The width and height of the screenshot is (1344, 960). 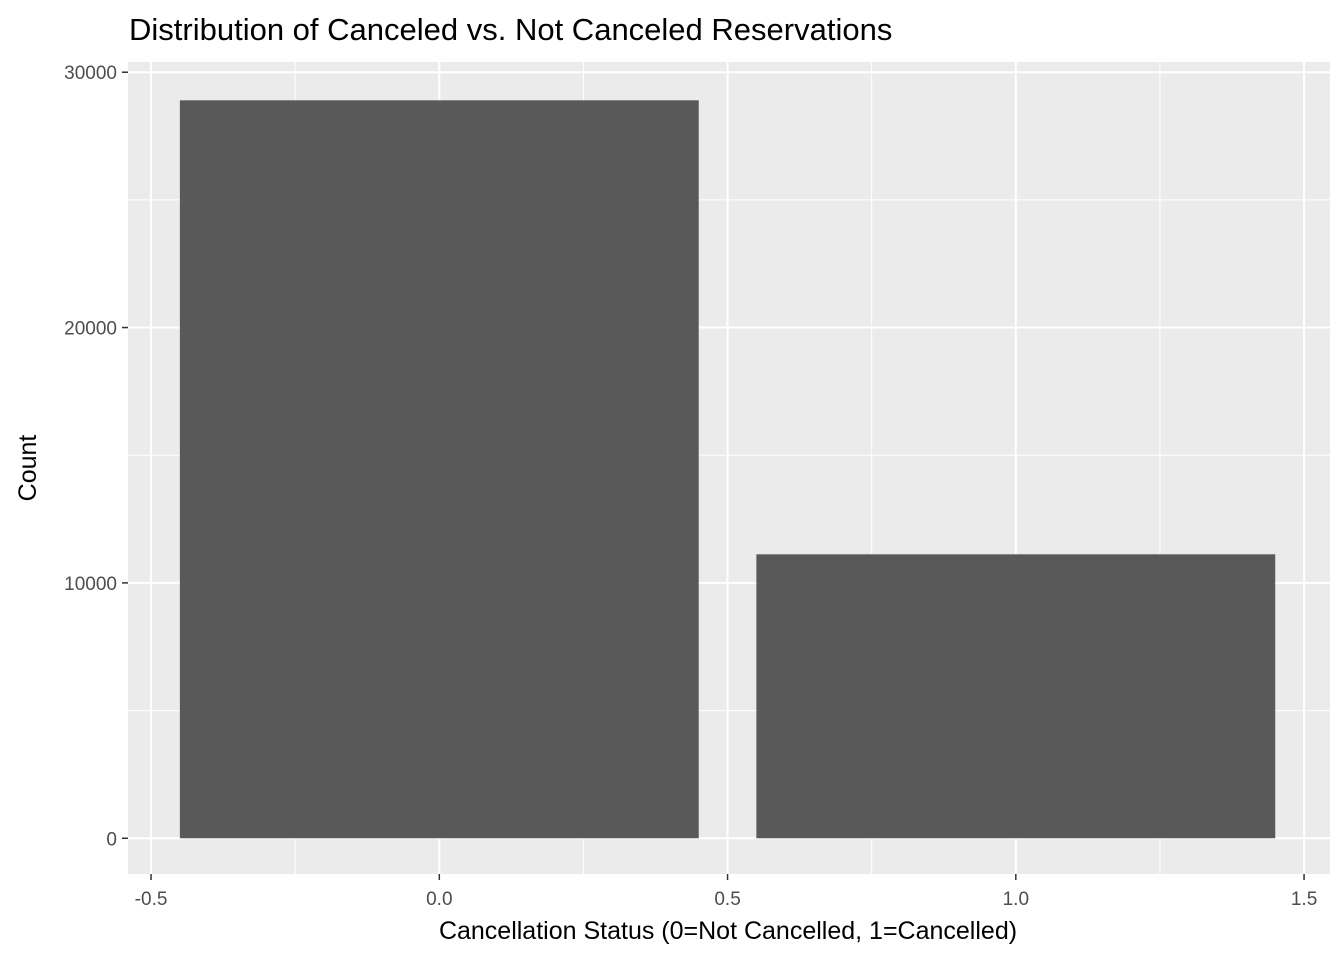 What do you see at coordinates (90, 329) in the screenshot?
I see `y-tick-label: 20000` at bounding box center [90, 329].